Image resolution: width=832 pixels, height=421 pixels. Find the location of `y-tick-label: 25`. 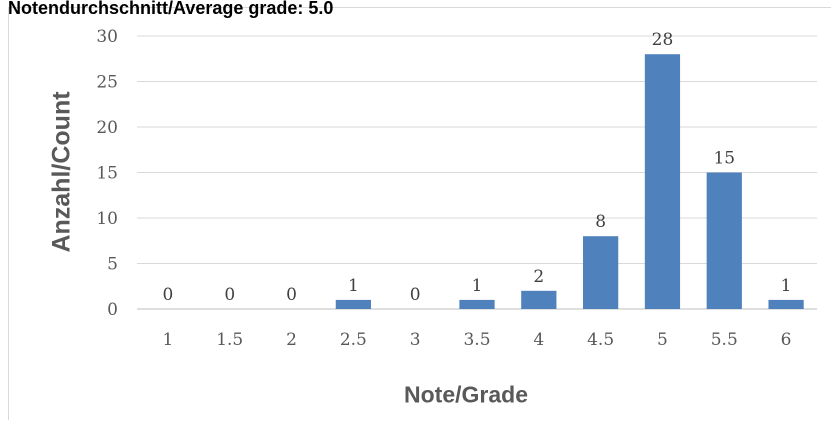

y-tick-label: 25 is located at coordinates (107, 83).